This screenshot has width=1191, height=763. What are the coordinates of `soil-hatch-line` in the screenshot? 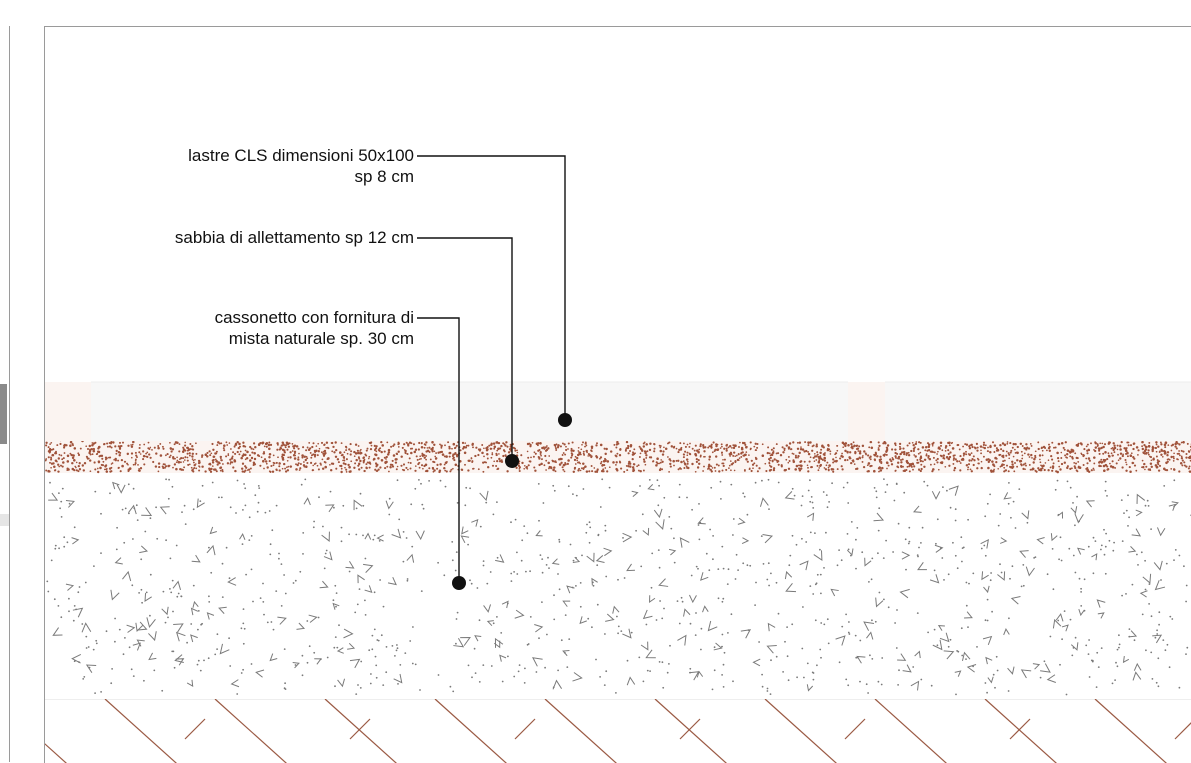 It's located at (365, 731).